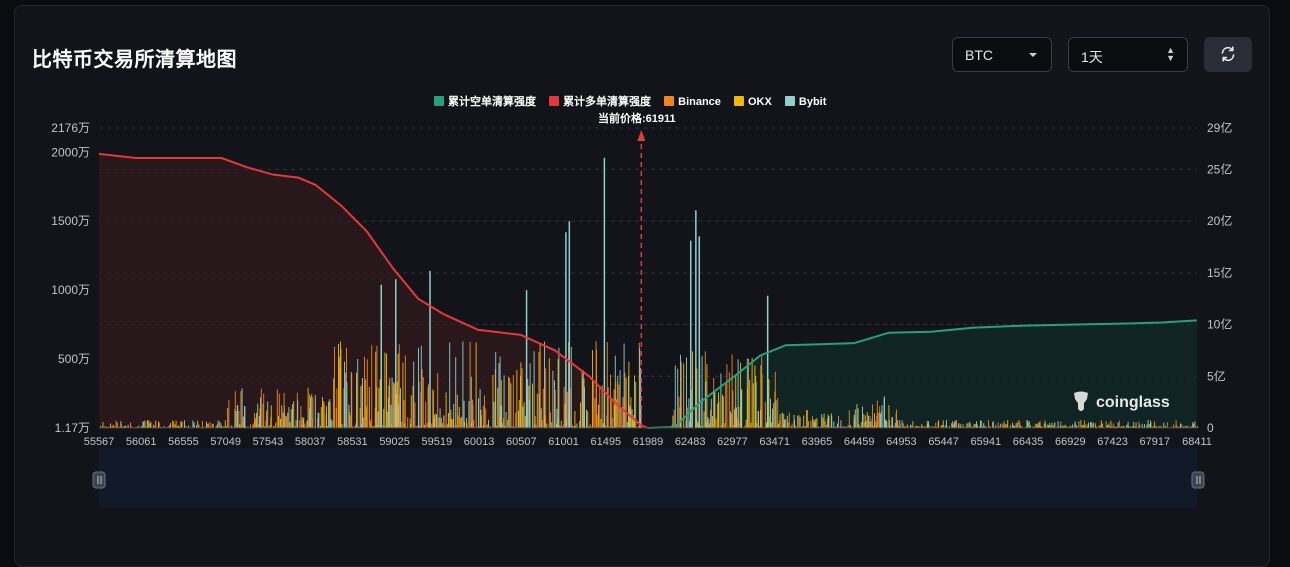  Describe the element at coordinates (268, 442) in the screenshot. I see `x-tick-label: 57543` at that location.